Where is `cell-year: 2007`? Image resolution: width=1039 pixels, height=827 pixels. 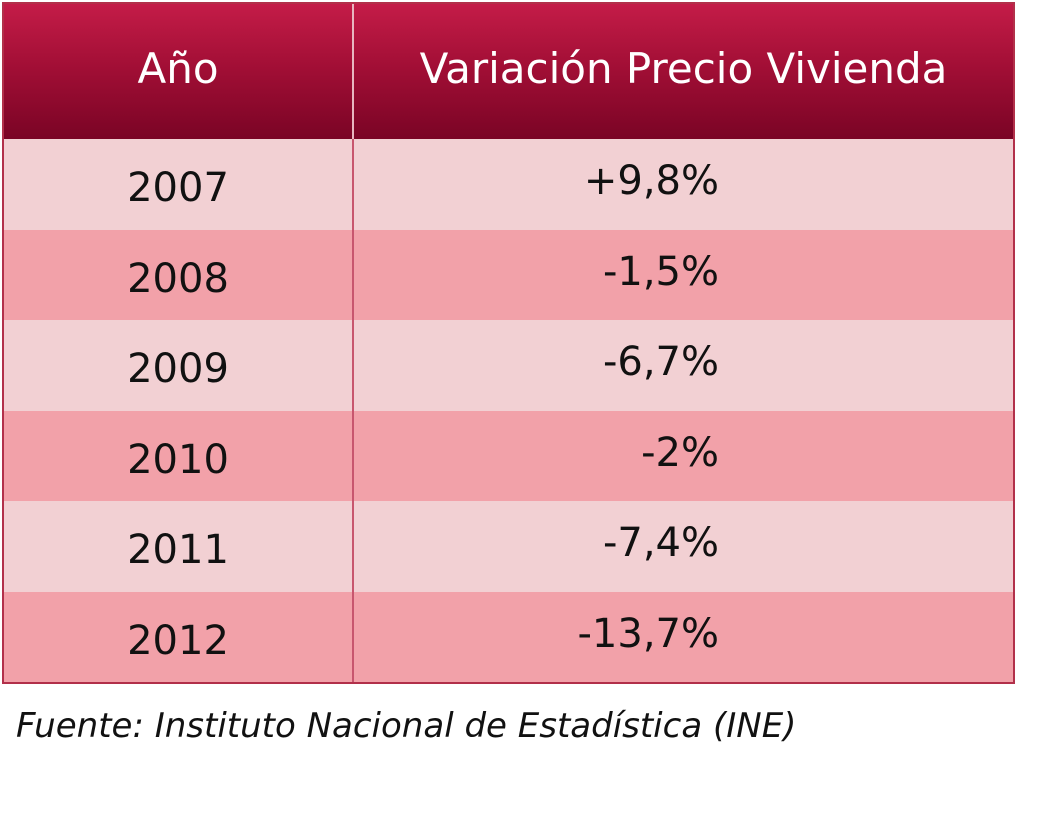
cell-year: 2007 is located at coordinates (178, 188).